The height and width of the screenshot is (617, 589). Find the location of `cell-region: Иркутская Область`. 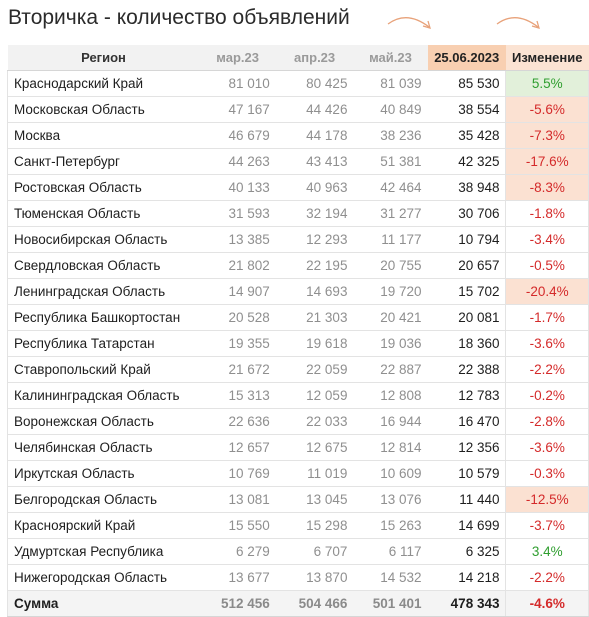

cell-region: Иркутская Область is located at coordinates (103, 473).